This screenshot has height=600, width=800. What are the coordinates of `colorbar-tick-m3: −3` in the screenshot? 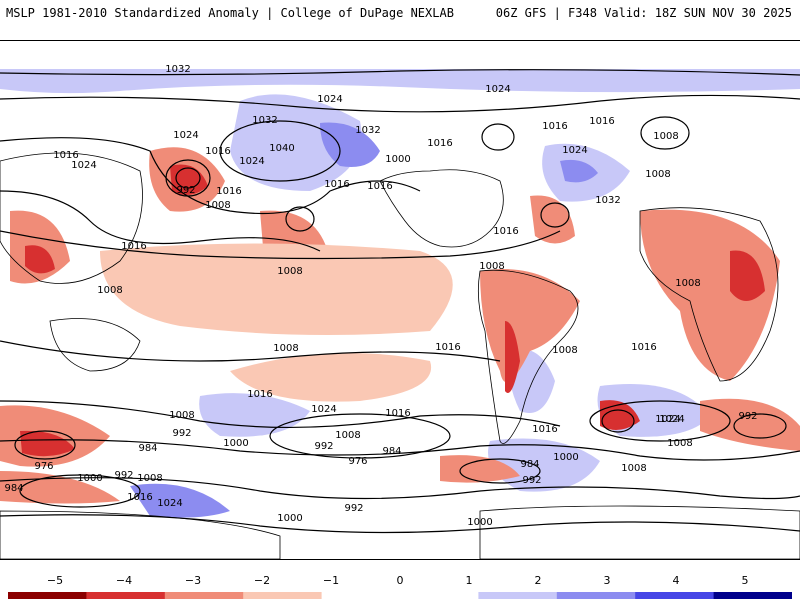 It's located at (193, 580).